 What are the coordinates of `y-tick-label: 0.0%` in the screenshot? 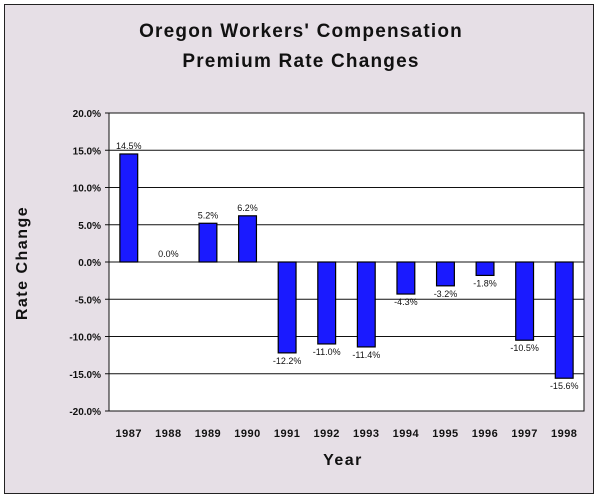 It's located at (89, 263).